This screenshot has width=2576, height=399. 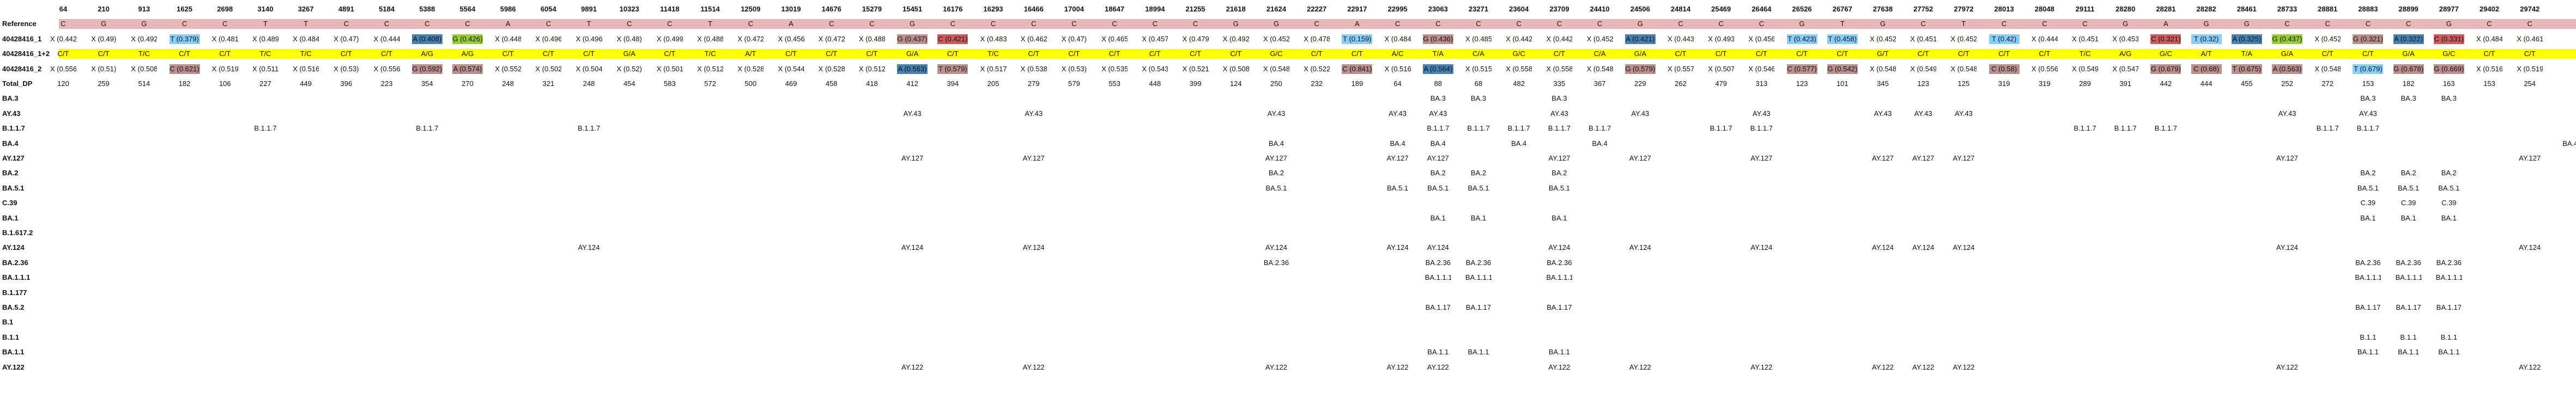 I want to click on table-cell: 248, so click(x=508, y=83).